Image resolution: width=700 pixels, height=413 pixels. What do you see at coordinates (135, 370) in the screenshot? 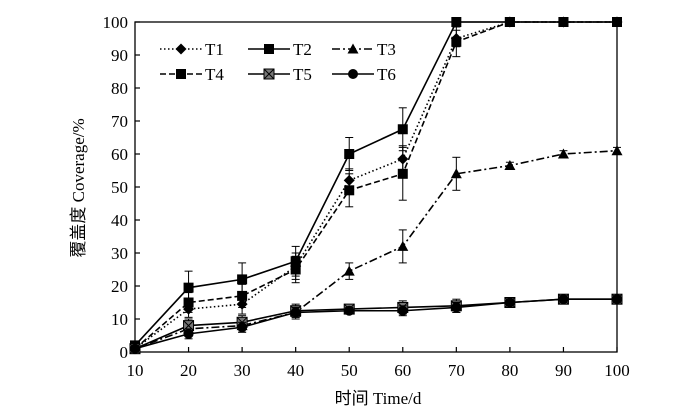
I see `x-tick-label: 10` at bounding box center [135, 370].